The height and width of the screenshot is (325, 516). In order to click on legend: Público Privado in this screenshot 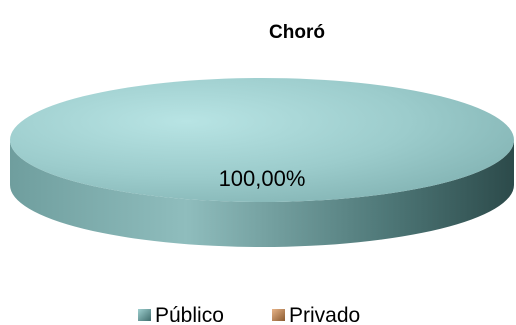, I will do `click(249, 314)`.